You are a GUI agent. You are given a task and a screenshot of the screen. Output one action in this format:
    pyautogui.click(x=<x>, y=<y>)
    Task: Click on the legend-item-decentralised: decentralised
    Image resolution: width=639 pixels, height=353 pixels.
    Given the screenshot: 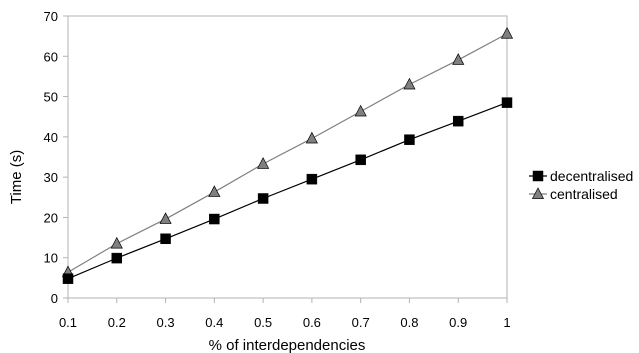 What is the action you would take?
    pyautogui.click(x=581, y=176)
    